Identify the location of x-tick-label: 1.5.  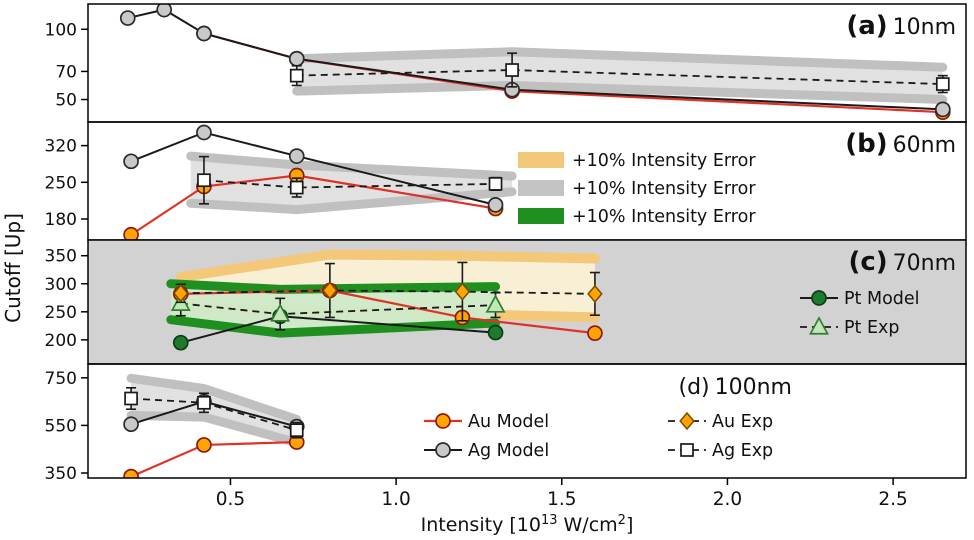
(561, 499).